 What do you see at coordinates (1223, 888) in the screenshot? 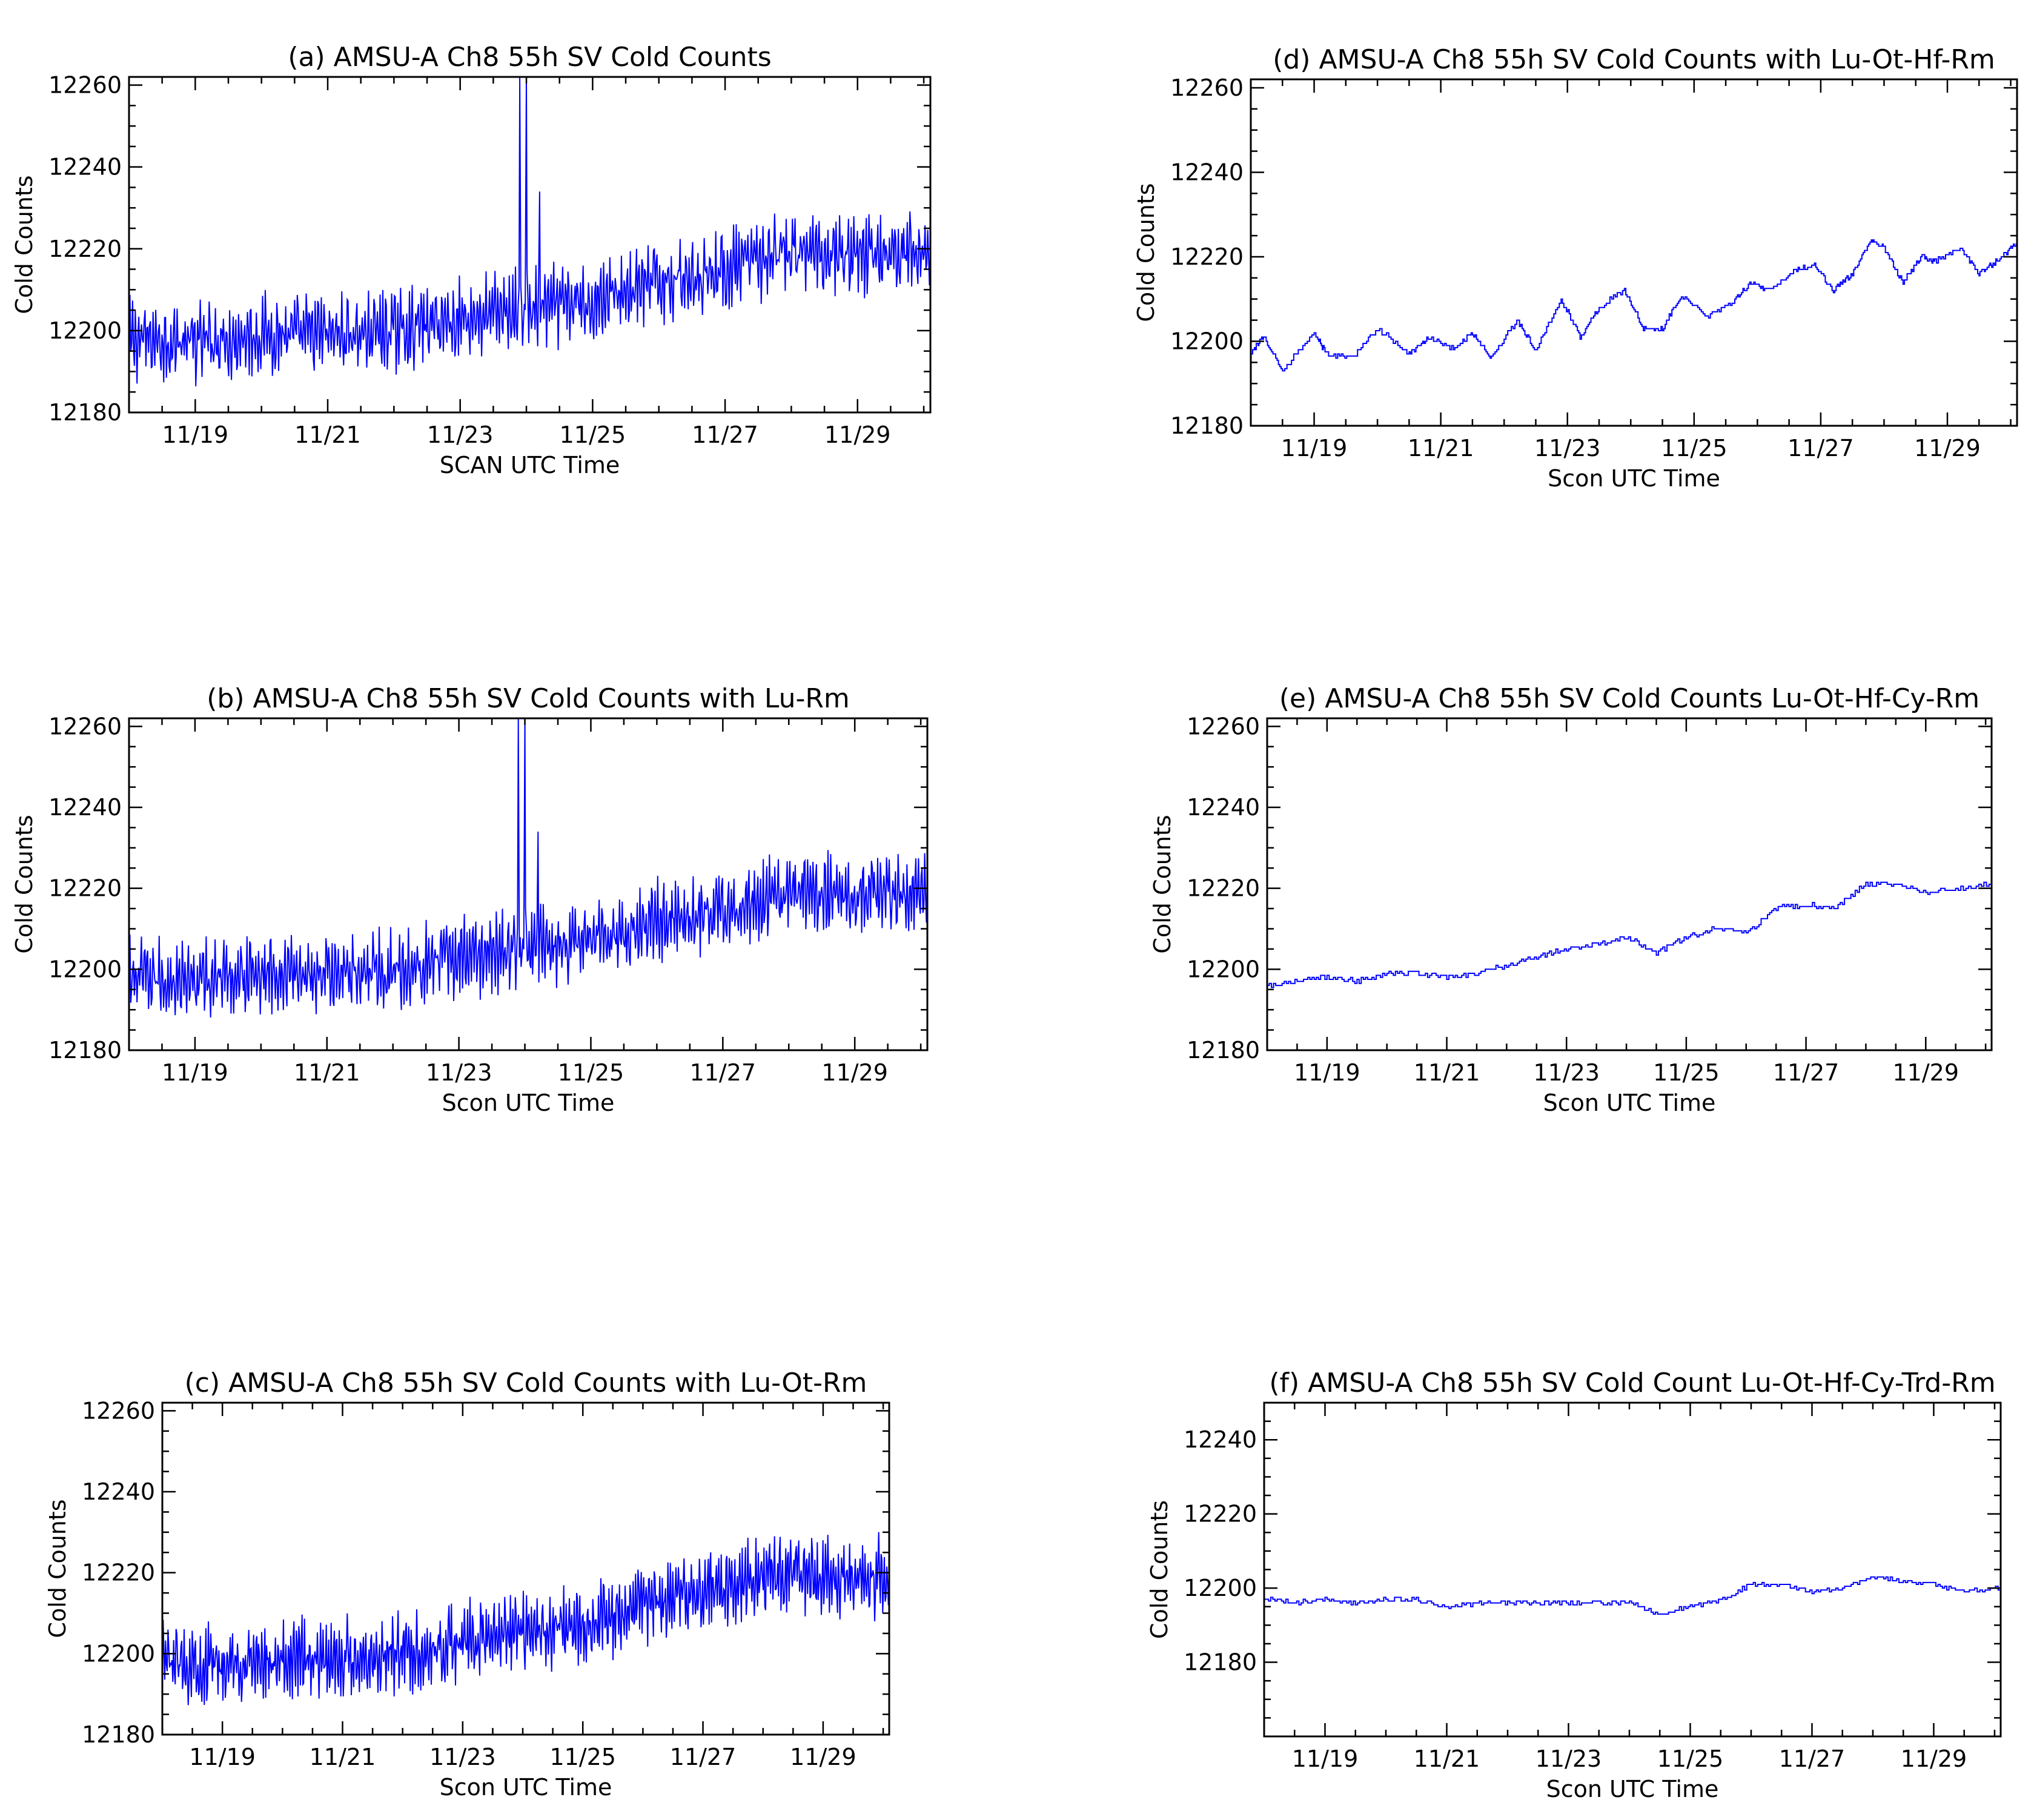
I see `y-tick-label-e: 12220` at bounding box center [1223, 888].